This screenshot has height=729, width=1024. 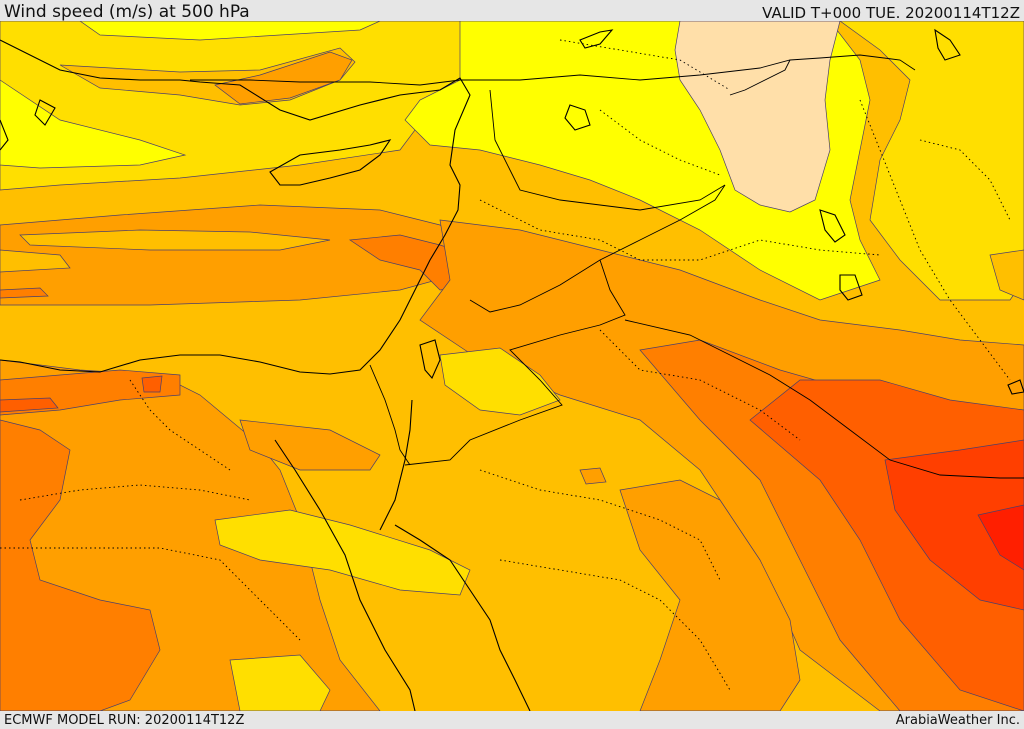 What do you see at coordinates (175, 240) in the screenshot?
I see `speed-zone-amber-west-streak2` at bounding box center [175, 240].